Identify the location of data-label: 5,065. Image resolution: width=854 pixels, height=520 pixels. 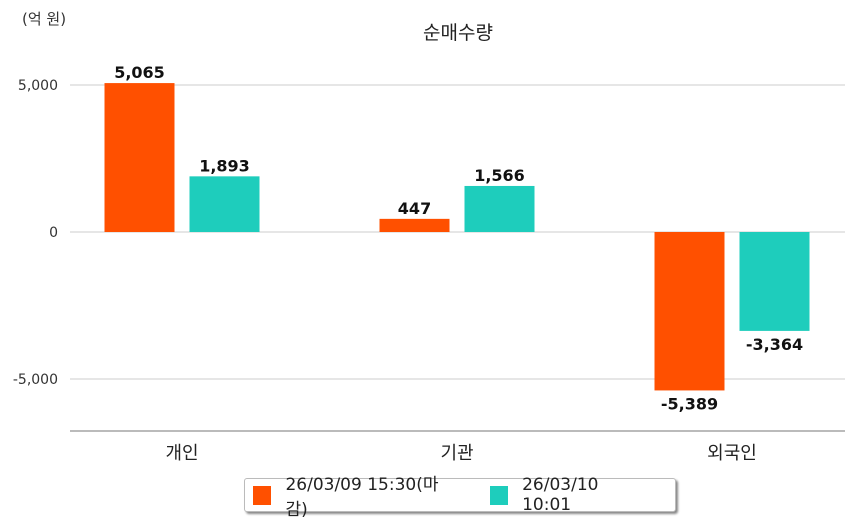
(139, 72).